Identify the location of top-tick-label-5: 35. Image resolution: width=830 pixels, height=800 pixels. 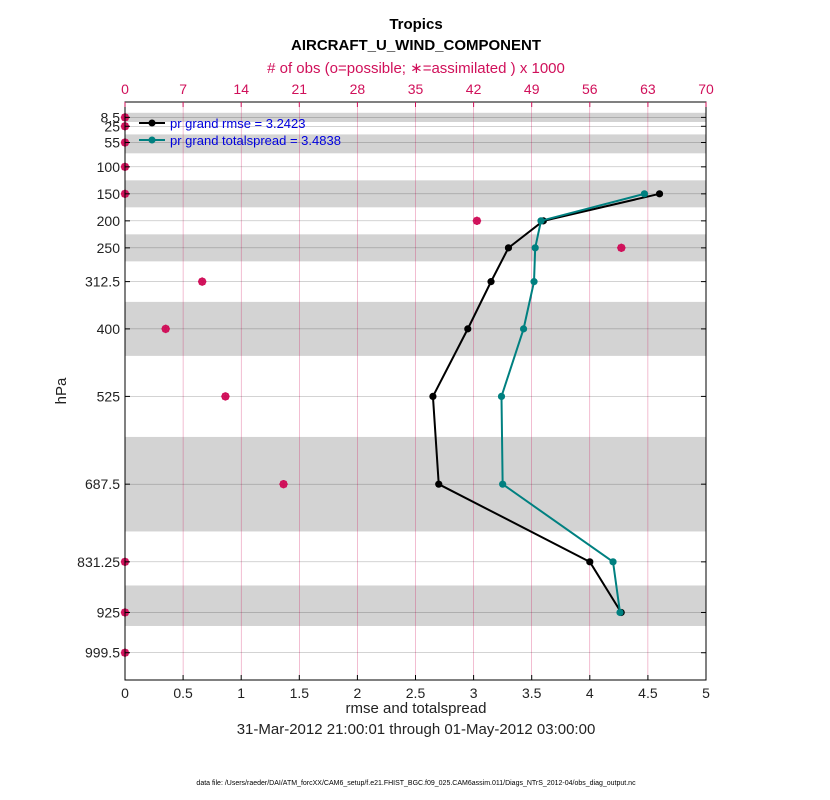
(416, 89).